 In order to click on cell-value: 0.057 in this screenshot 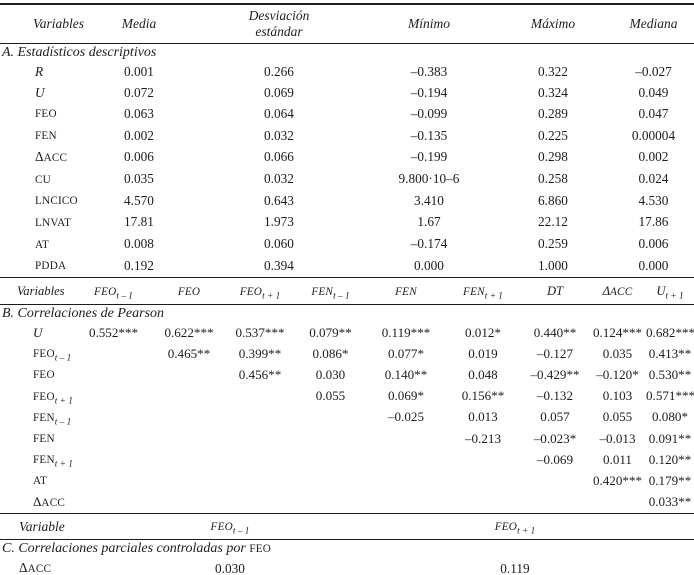, I will do `click(555, 417)`.